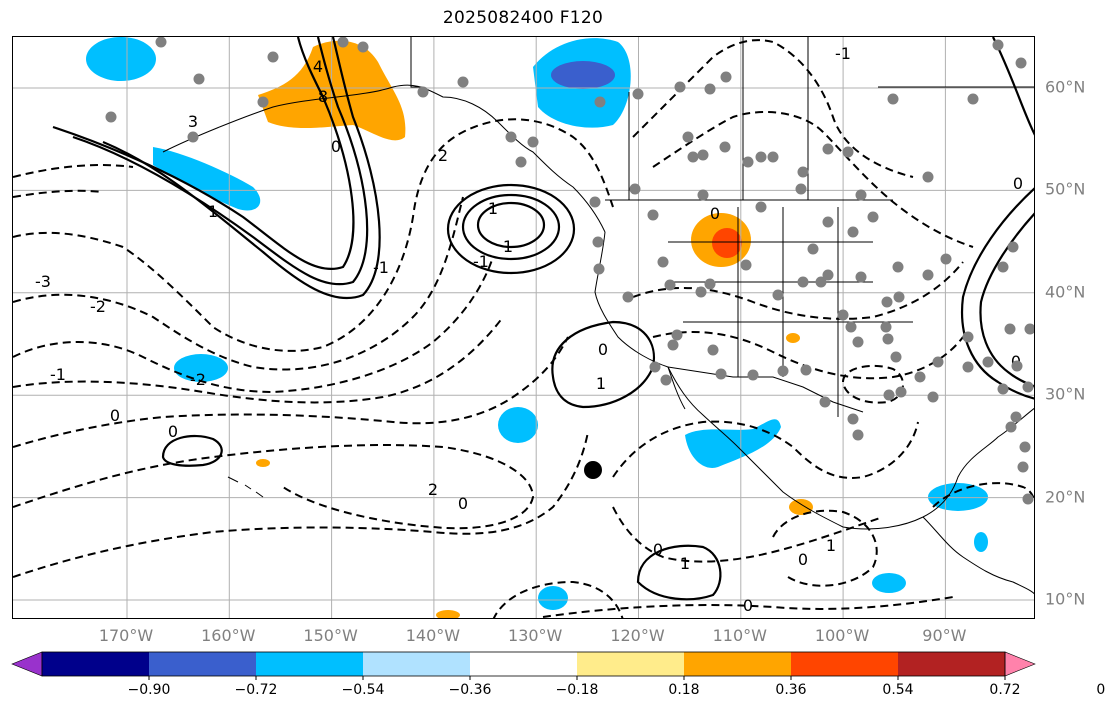 The image size is (1105, 712). I want to click on latitude-label: 30°N, so click(1065, 394).